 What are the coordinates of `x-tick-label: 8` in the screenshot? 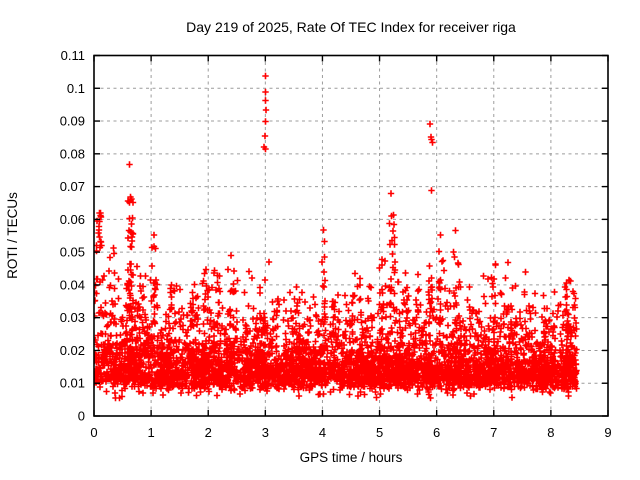 It's located at (550, 432).